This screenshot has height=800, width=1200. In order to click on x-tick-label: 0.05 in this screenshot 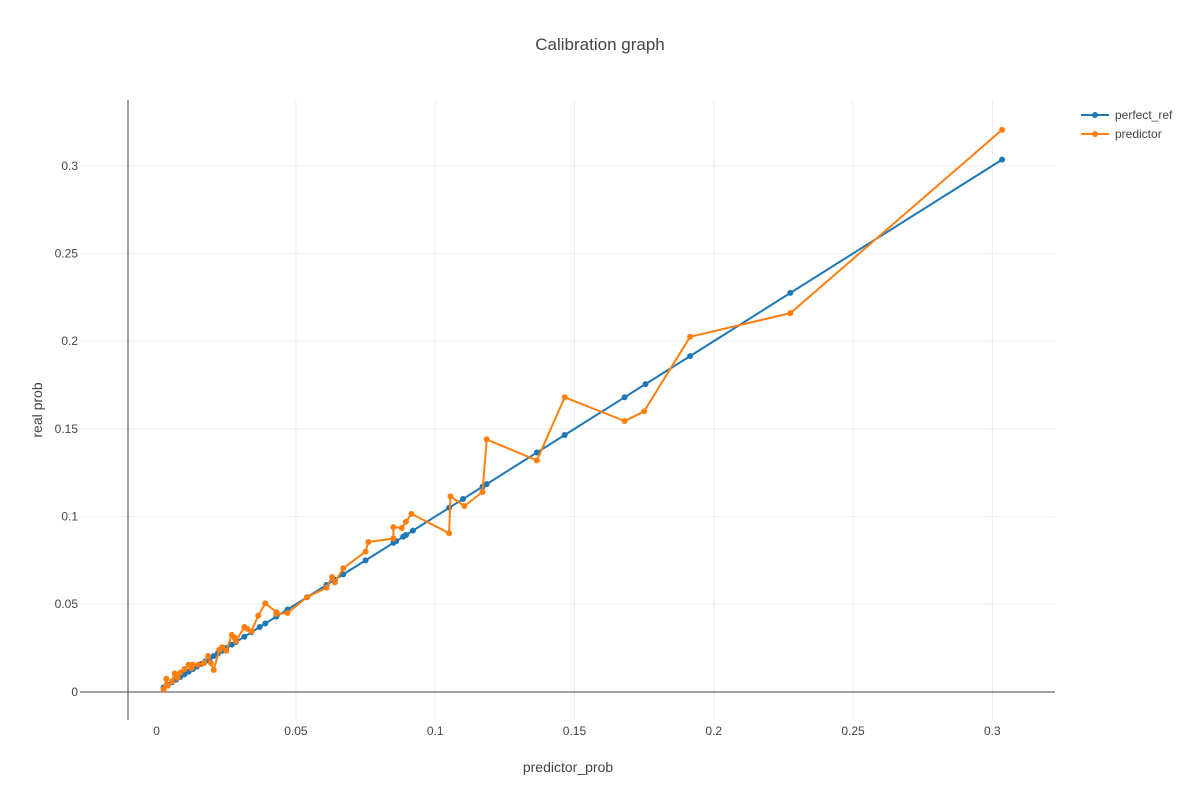, I will do `click(296, 731)`.